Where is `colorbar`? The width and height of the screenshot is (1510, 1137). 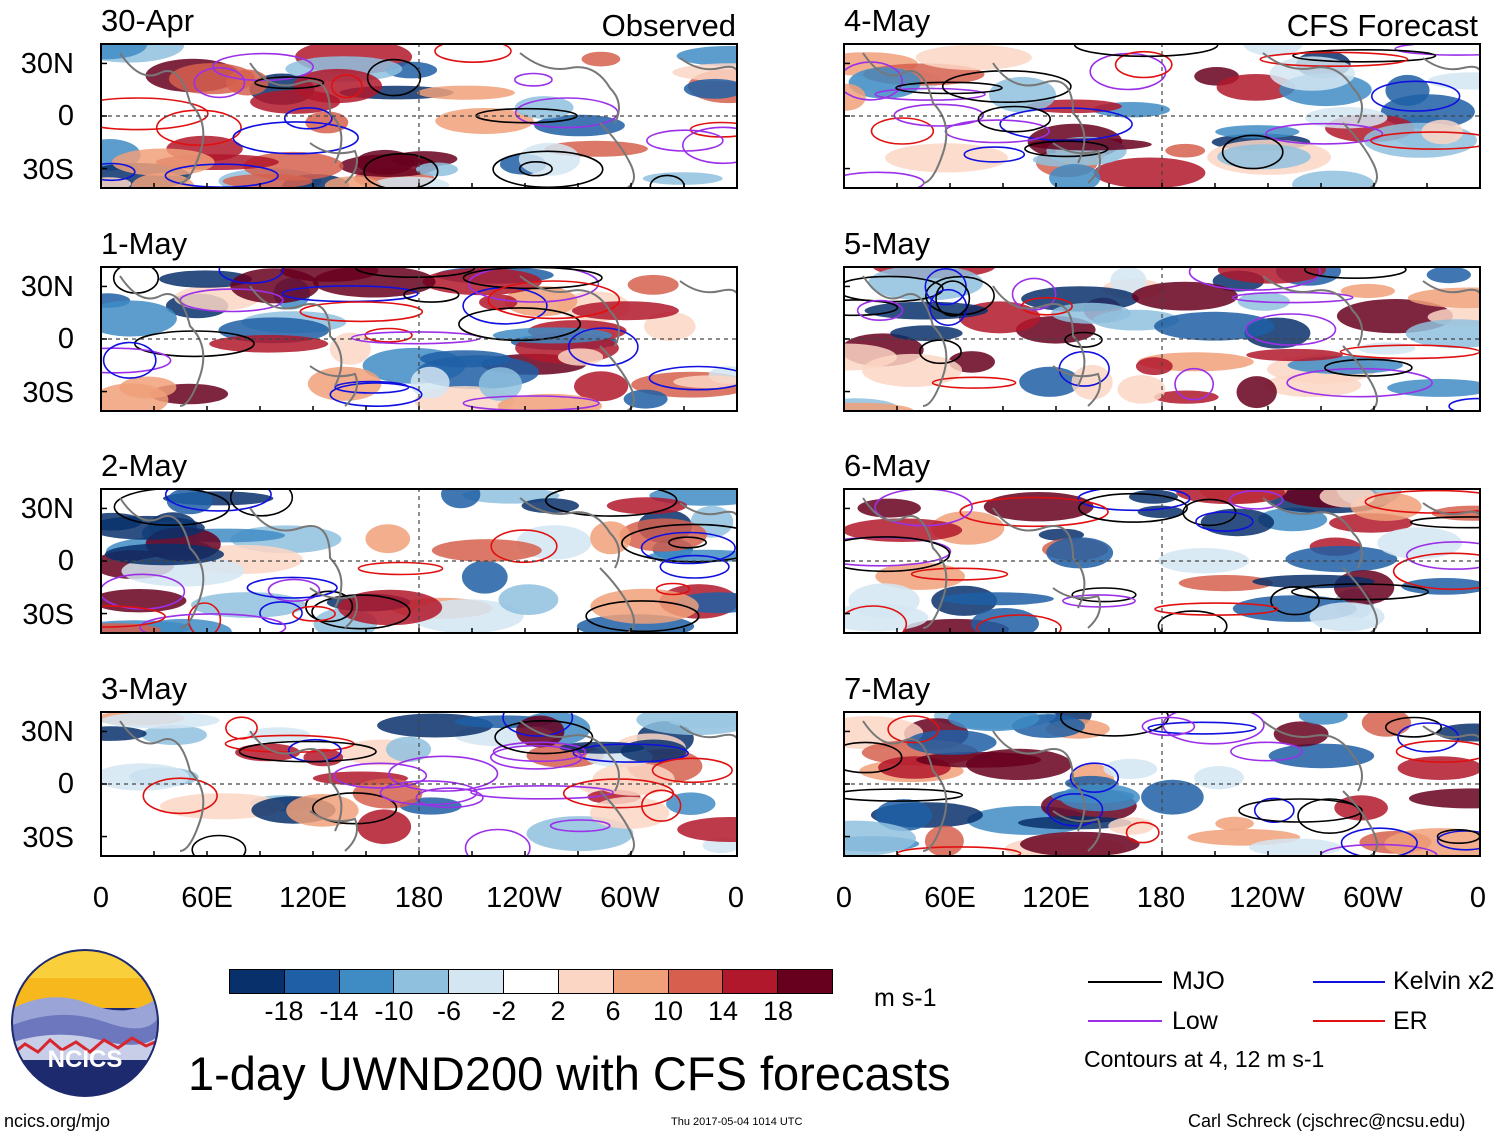 colorbar is located at coordinates (531, 981).